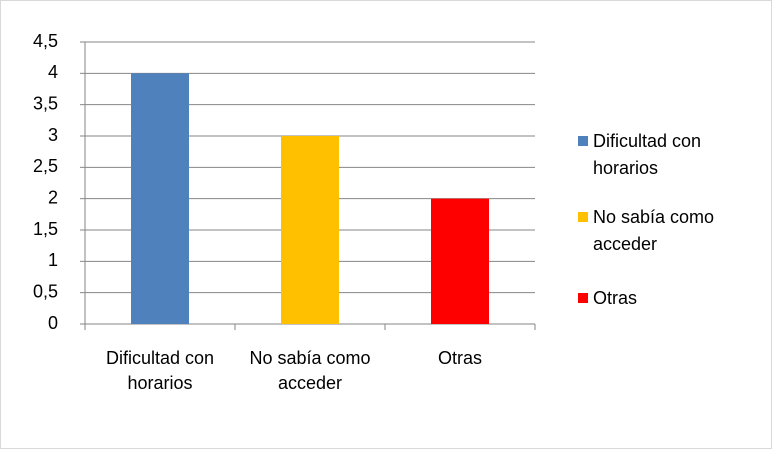 This screenshot has width=772, height=449. Describe the element at coordinates (53, 135) in the screenshot. I see `y-tick-label: 3` at that location.